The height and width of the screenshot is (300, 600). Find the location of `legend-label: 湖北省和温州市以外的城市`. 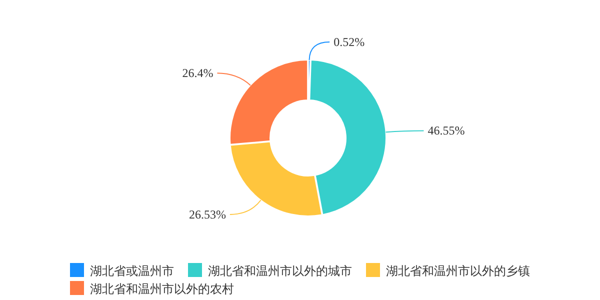

legend-label: 湖北省和温州市以外的城市 is located at coordinates (280, 271).